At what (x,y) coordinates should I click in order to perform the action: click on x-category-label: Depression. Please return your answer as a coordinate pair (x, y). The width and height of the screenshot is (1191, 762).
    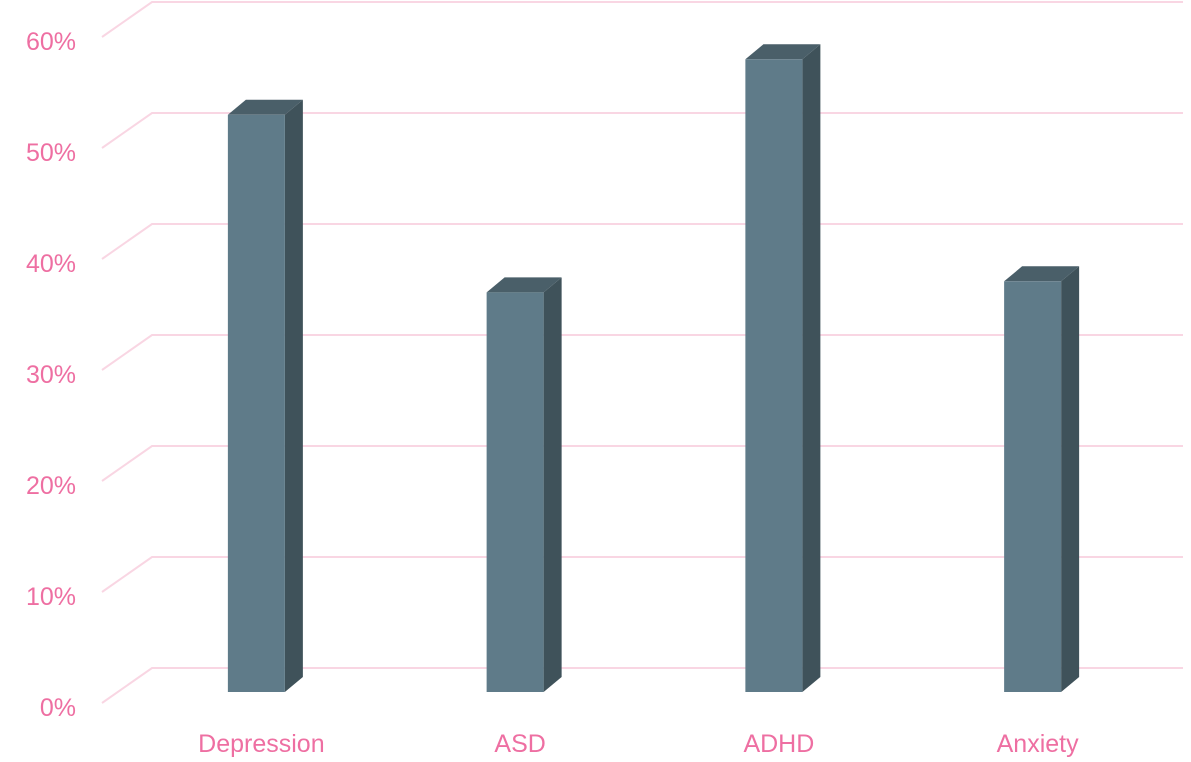
    Looking at the image, I should click on (261, 744).